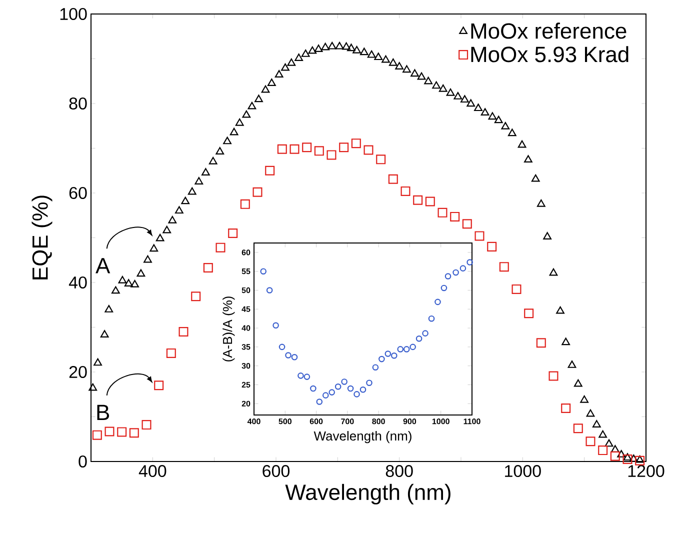  What do you see at coordinates (378, 421) in the screenshot?
I see `x-tick-label: 800` at bounding box center [378, 421].